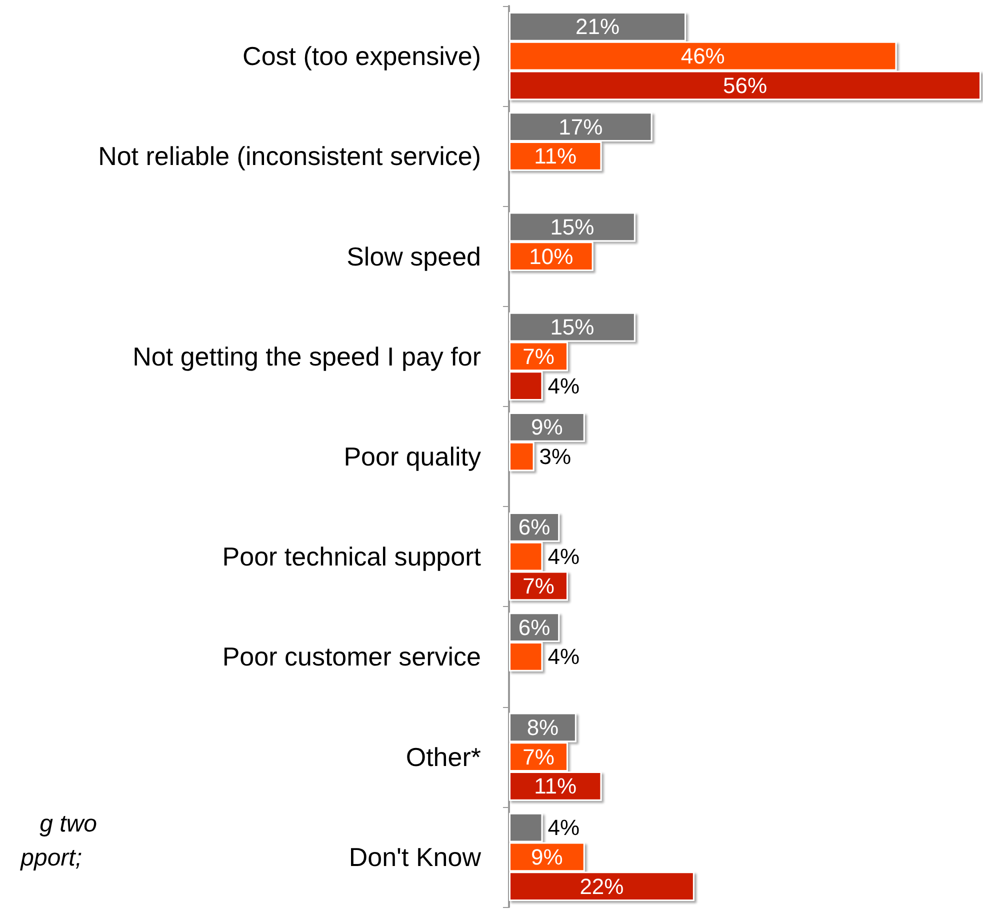 This screenshot has height=911, width=983. I want to click on data-label: 8%, so click(542, 727).